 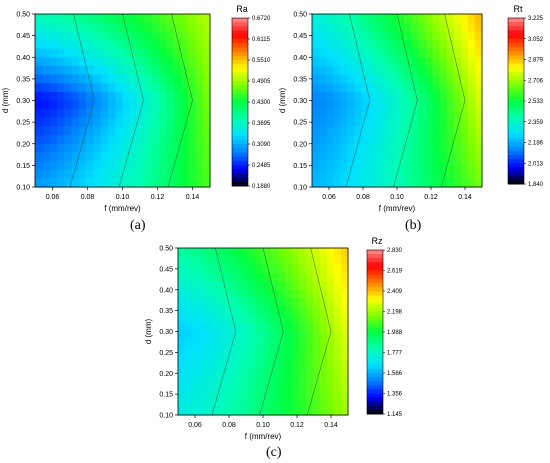 I want to click on y-tick-label: 0.30, so click(x=166, y=332).